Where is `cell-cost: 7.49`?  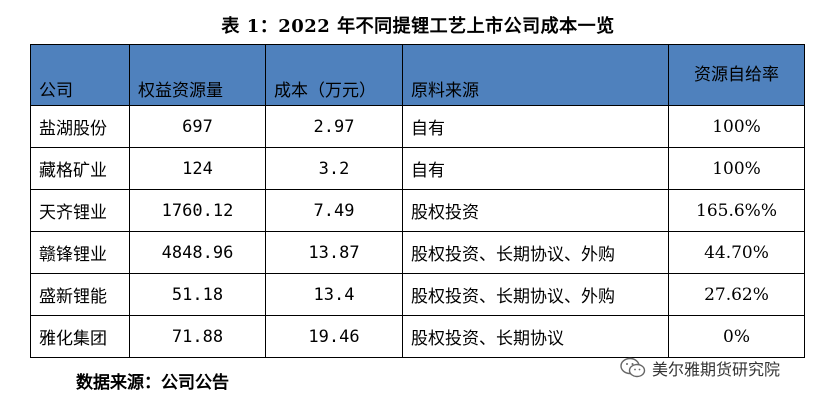
cell-cost: 7.49 is located at coordinates (334, 210).